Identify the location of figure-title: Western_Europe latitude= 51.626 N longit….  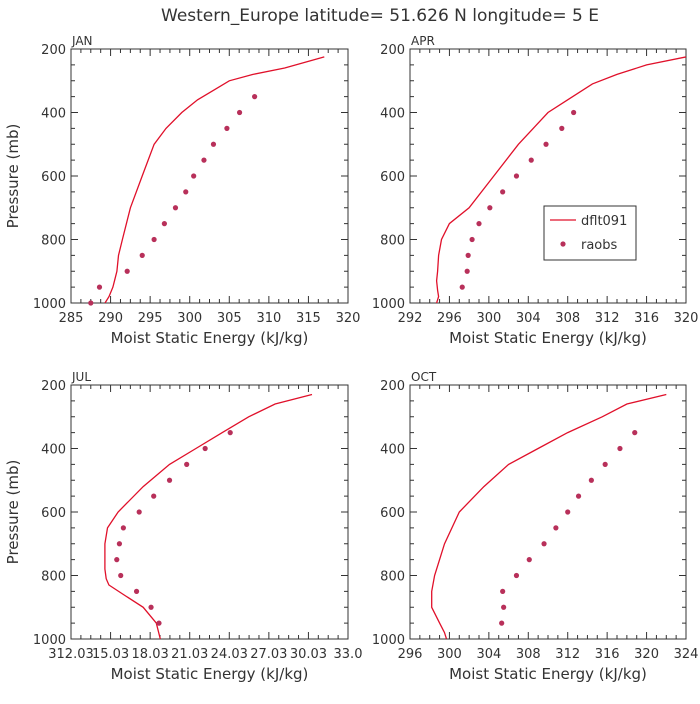
(380, 16).